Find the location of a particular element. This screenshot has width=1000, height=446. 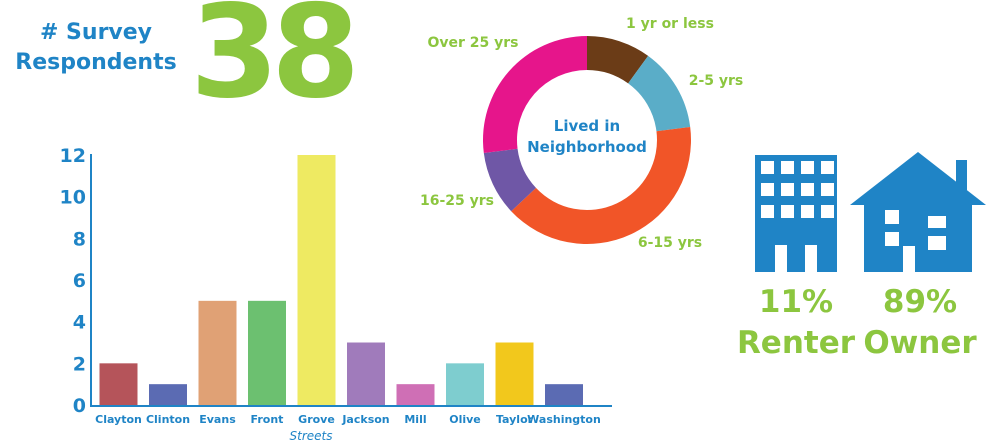

bar-mill is located at coordinates (415, 394).